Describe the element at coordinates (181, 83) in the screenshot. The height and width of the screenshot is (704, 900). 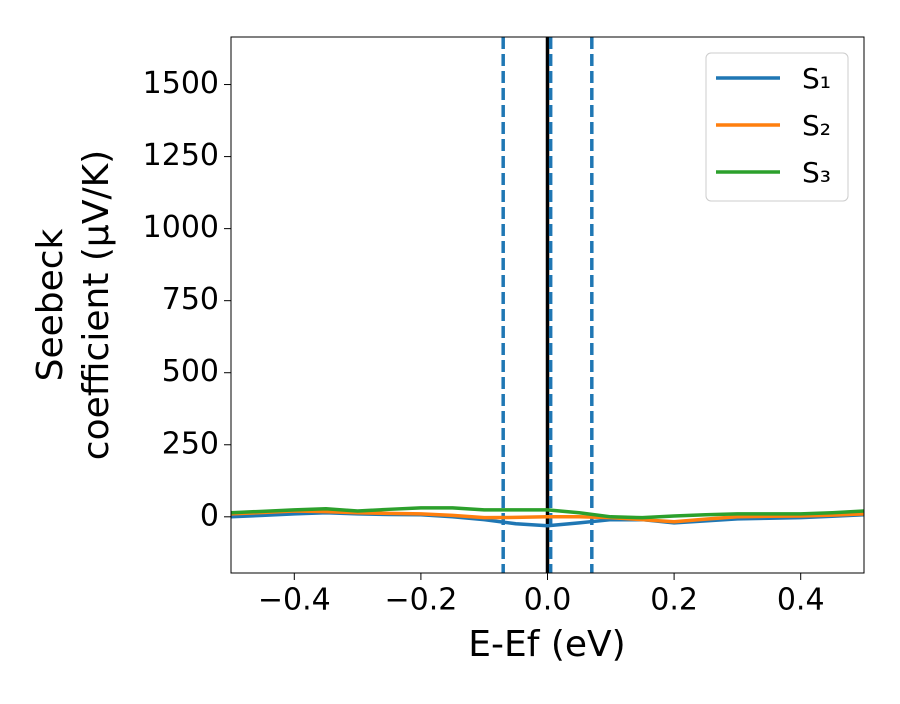
I see `y-tick-label: 1500` at that location.